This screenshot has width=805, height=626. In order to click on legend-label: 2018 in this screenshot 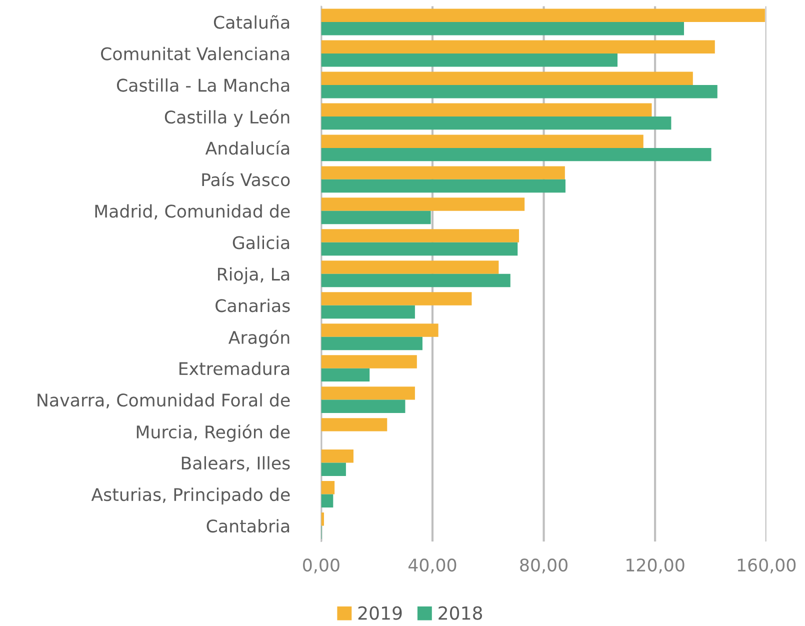, I will do `click(460, 613)`.